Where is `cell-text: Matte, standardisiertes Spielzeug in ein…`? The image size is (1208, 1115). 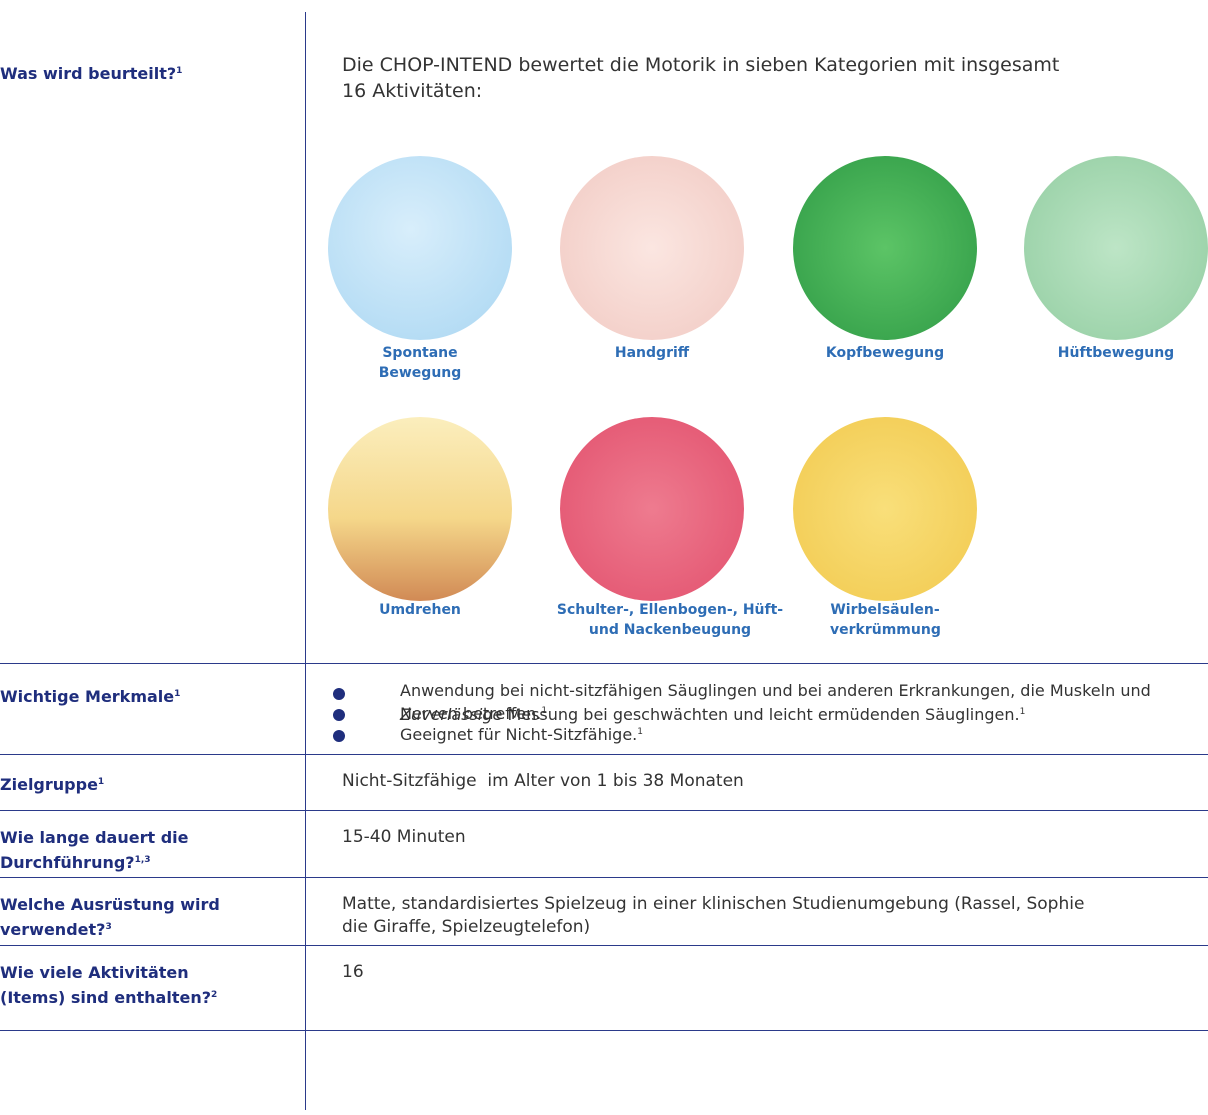
cell-text: Matte, standardisiertes Spielzeug in ein… is located at coordinates (716, 915).